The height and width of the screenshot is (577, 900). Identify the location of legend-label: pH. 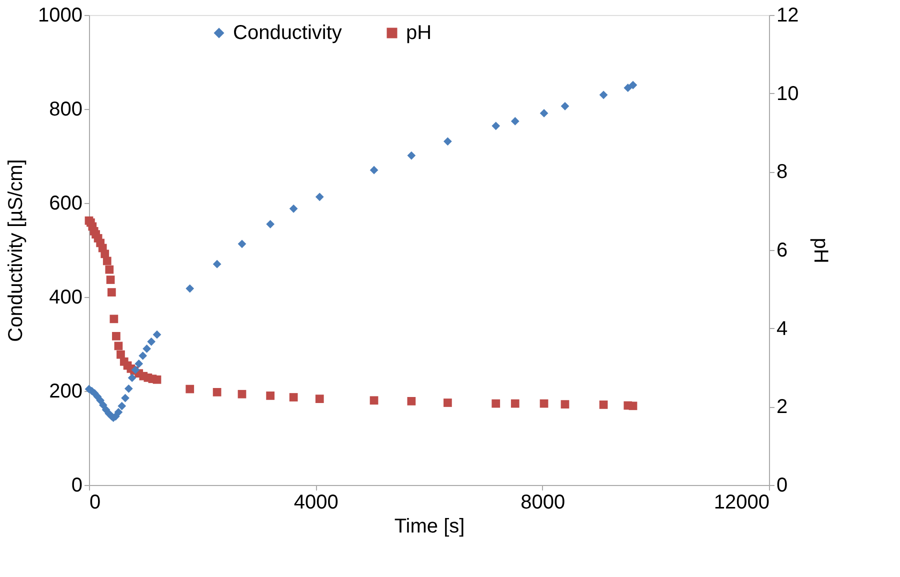
(419, 33).